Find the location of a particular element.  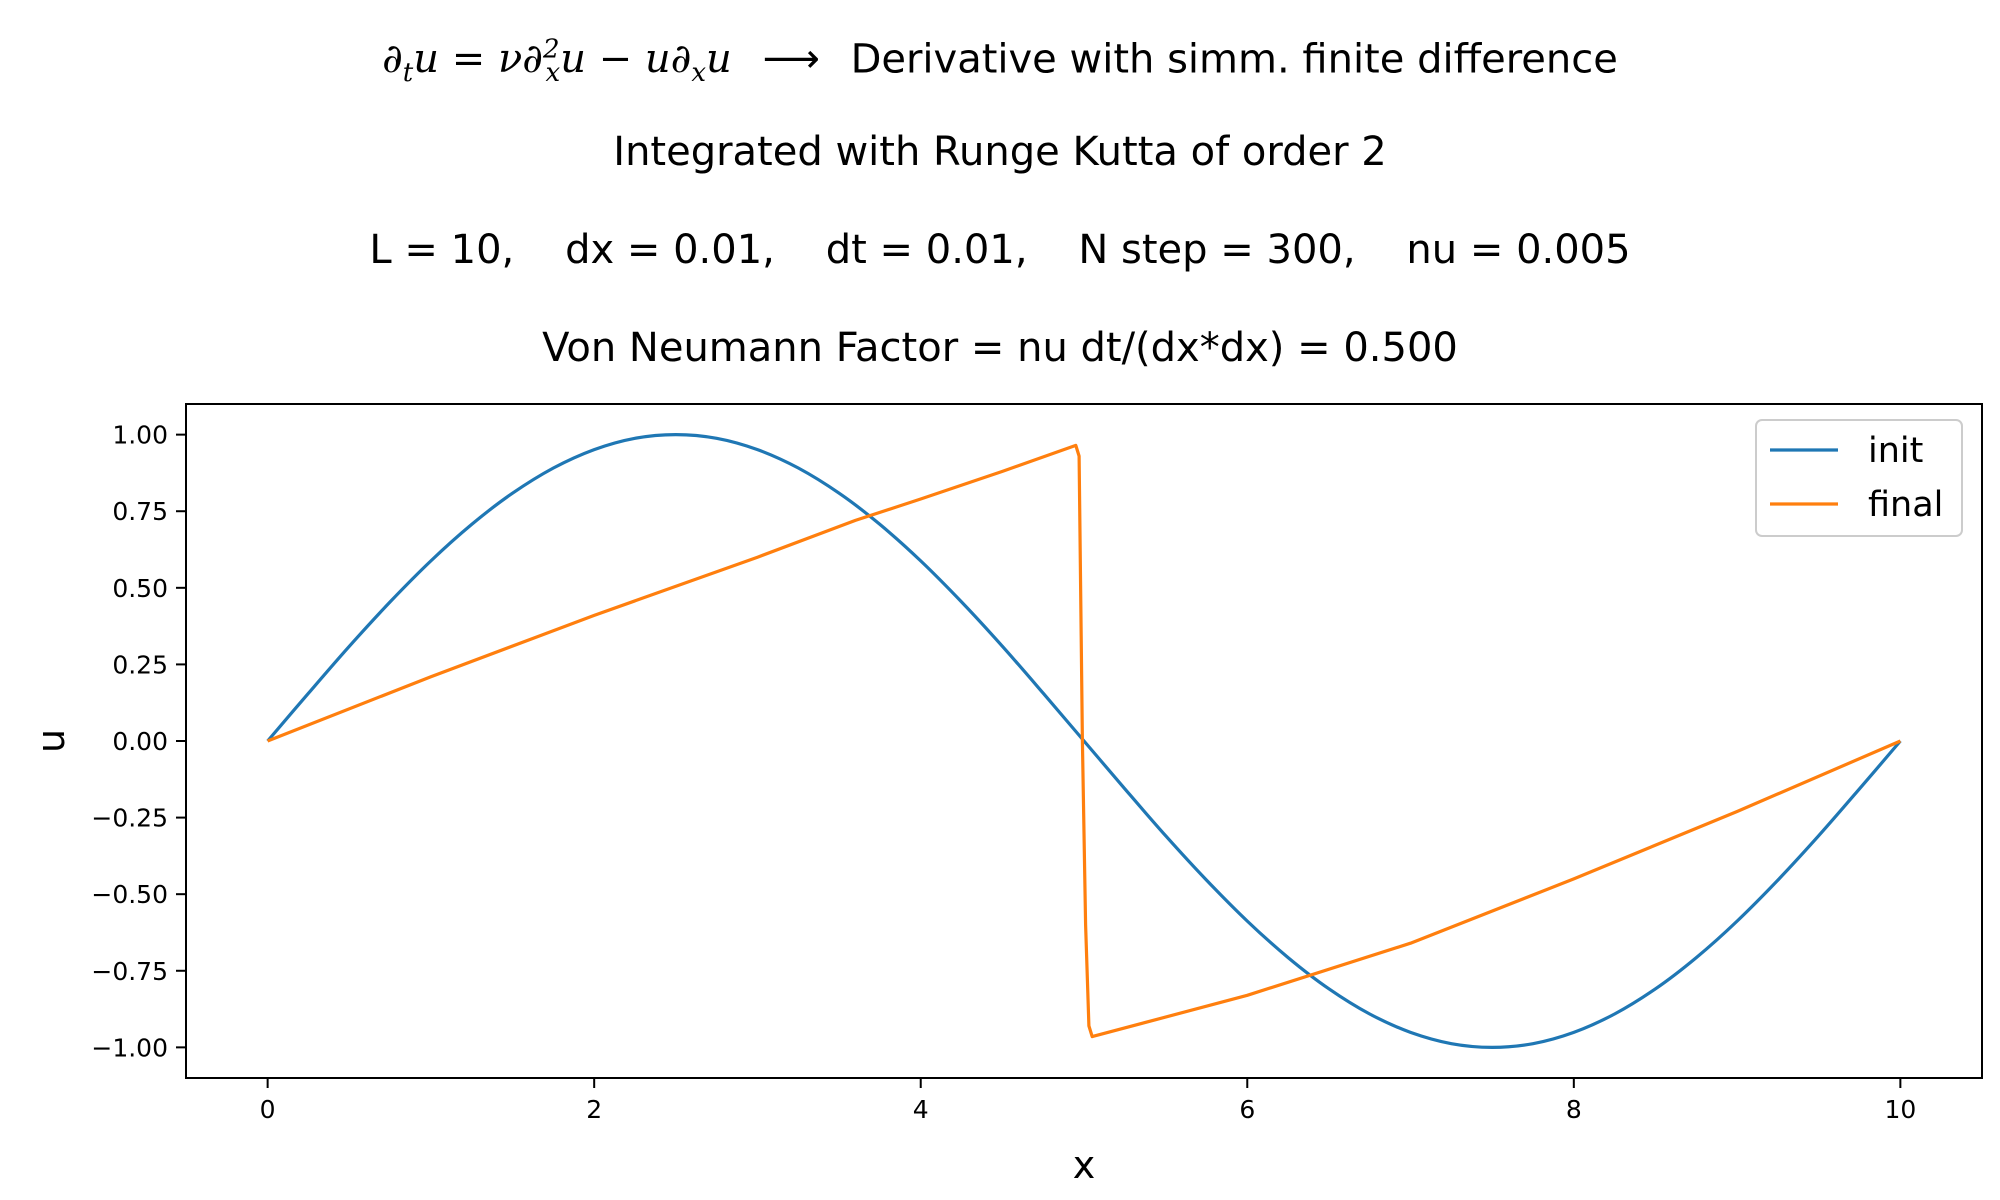

y-axis-ticks: 1.00 0.75 0.50 0.25 0.00 −0.25 −0.50 −0.75 −1.00 is located at coordinates (138, 741).